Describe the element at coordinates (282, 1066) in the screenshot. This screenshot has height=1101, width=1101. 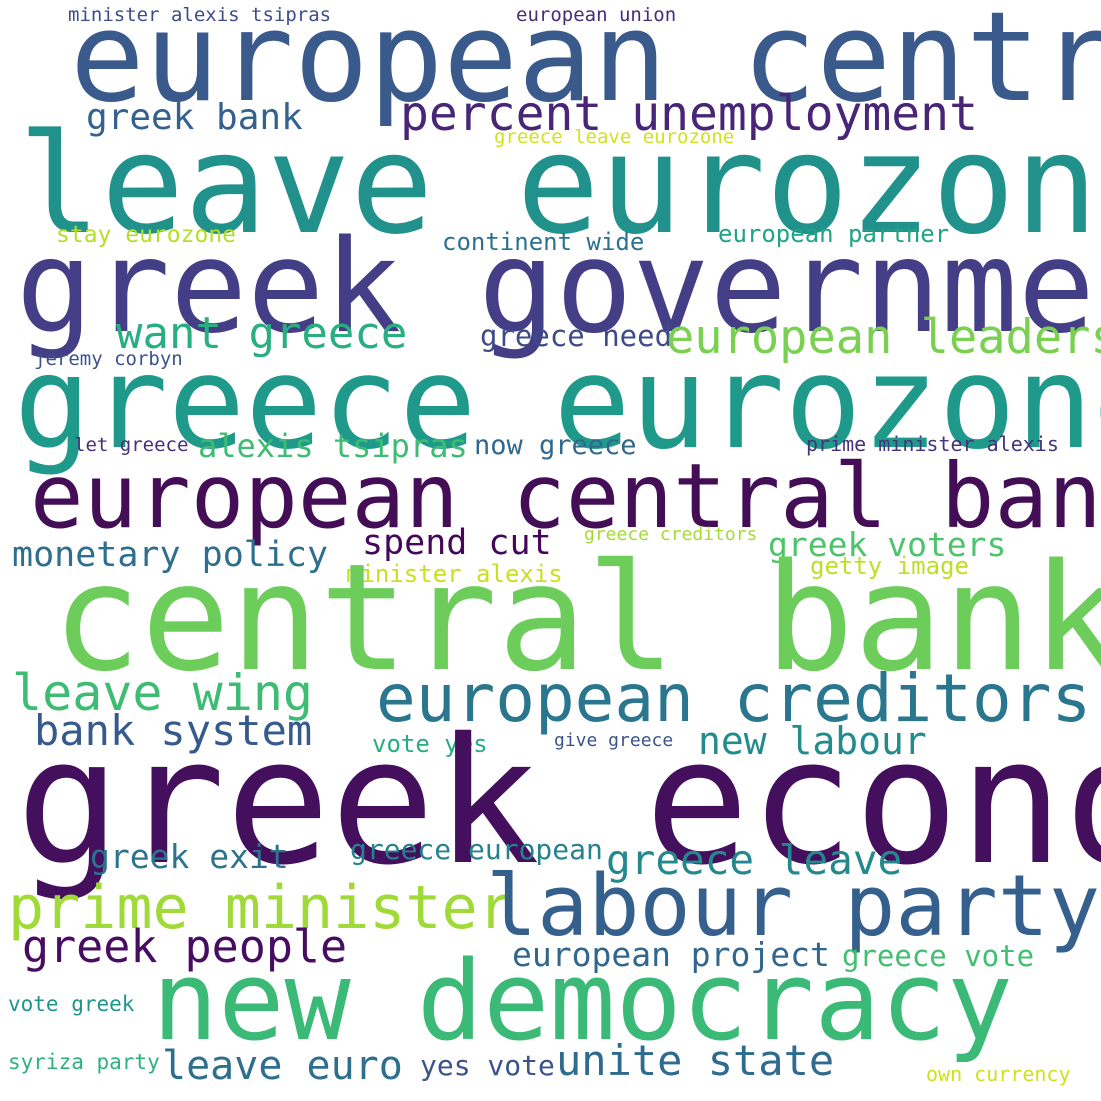
I see `word-leave-euro: leave euro` at that location.